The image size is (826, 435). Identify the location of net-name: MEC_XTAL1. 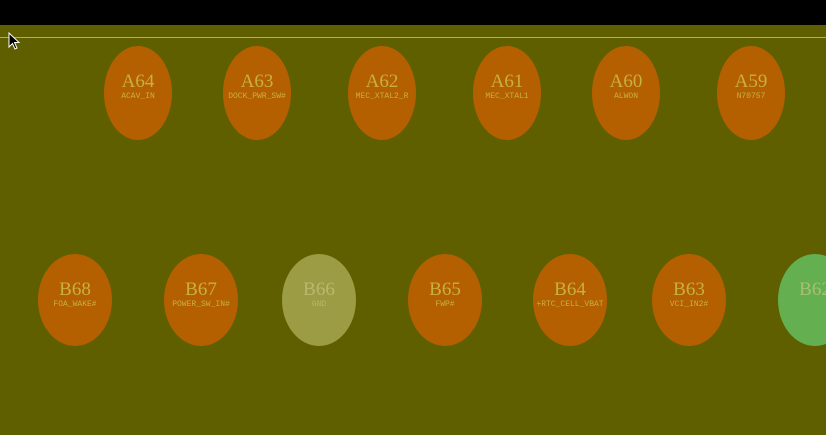
(507, 96).